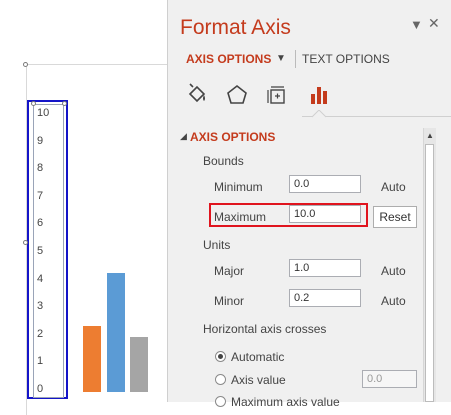 The image size is (451, 415). I want to click on minor-field, so click(325, 298).